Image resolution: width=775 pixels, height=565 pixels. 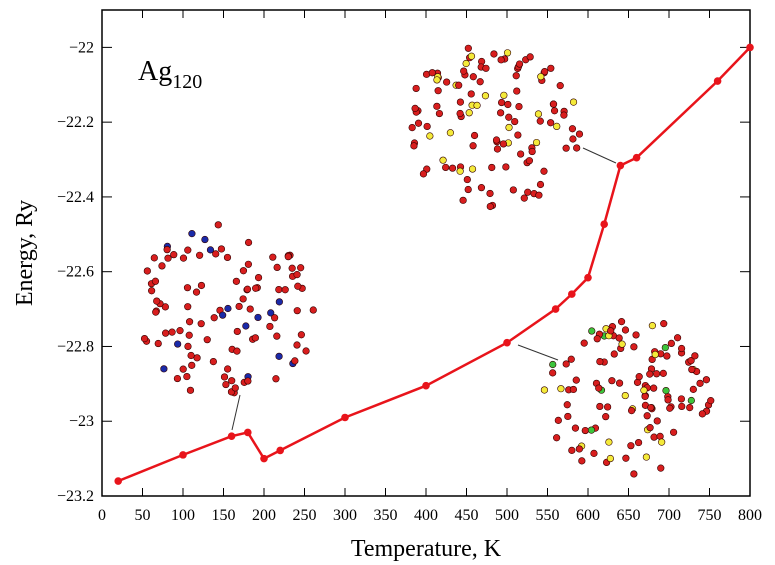 What do you see at coordinates (75, 197) in the screenshot?
I see `y-tick-label: −22.4` at bounding box center [75, 197].